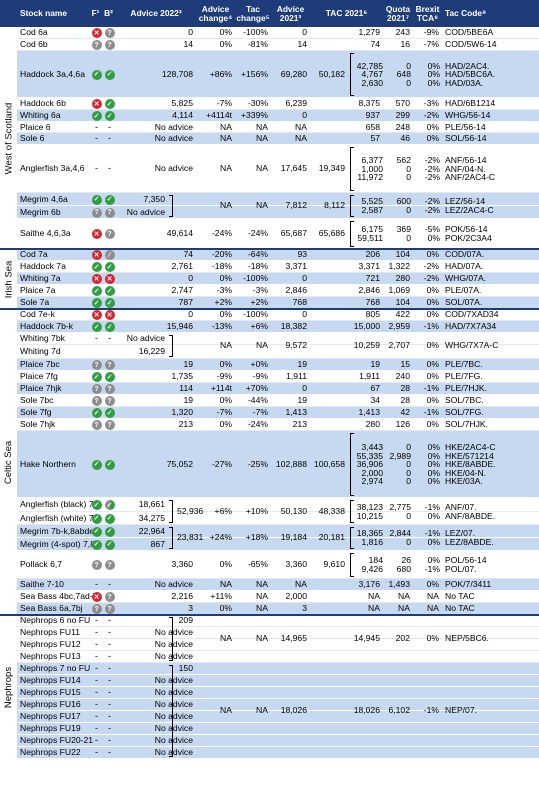  Describe the element at coordinates (490, 538) in the screenshot. I see `tac-code-parts: LEZ/07. LEZ/8ABDE.` at that location.